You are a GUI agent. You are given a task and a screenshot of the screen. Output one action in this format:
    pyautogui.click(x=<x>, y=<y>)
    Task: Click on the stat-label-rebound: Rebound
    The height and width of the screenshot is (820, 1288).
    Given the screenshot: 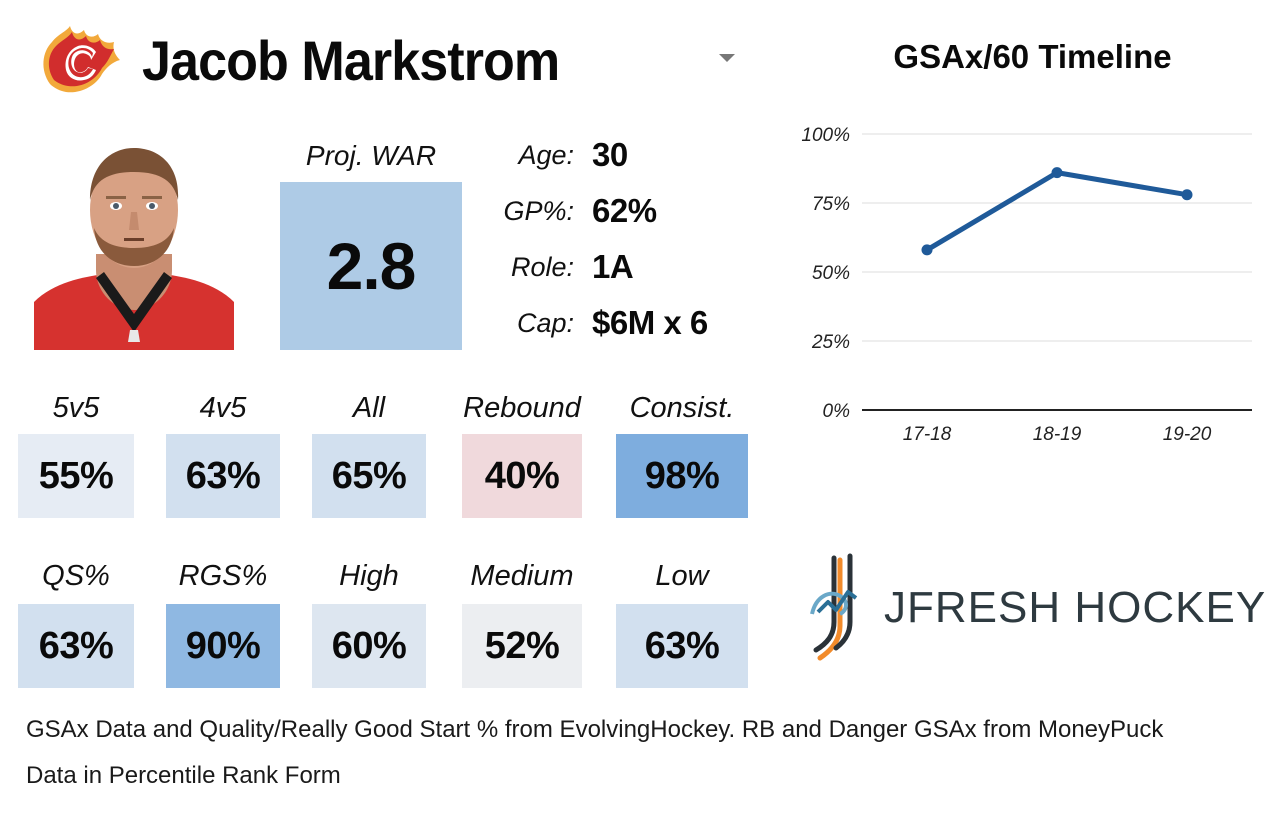 What is the action you would take?
    pyautogui.click(x=522, y=408)
    